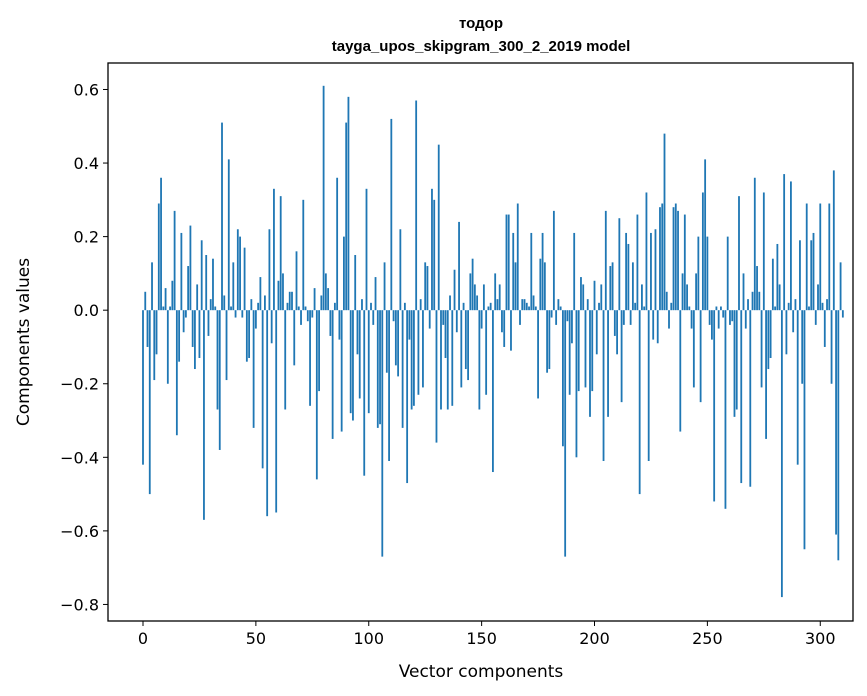  I want to click on y-tick-label: −0.6, so click(79, 531).